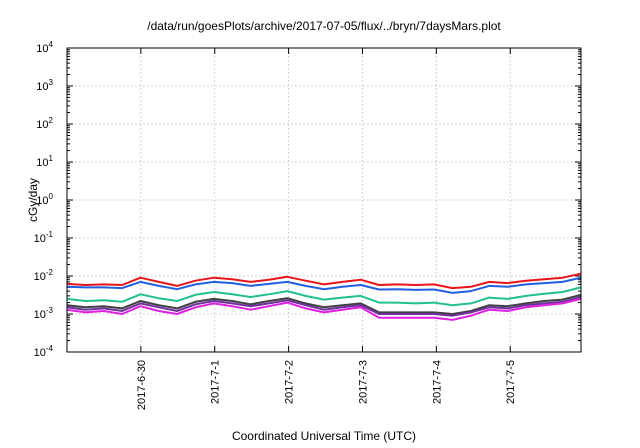 The image size is (640, 448). Describe the element at coordinates (216, 382) in the screenshot. I see `x-tick-label: 2017-7-1` at that location.